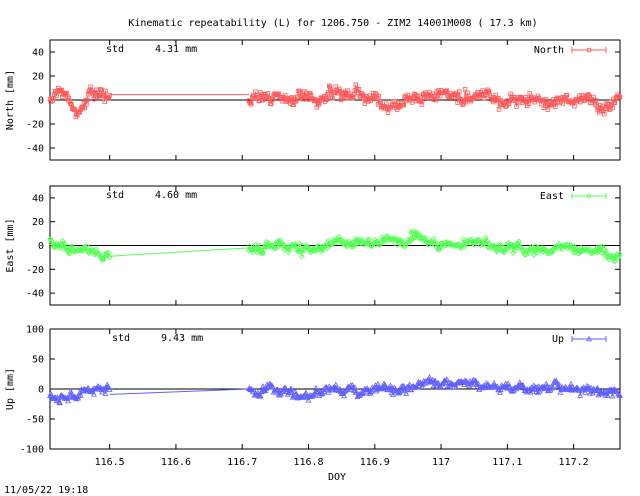 The width and height of the screenshot is (640, 496). Describe the element at coordinates (589, 50) in the screenshot. I see `legend-marker-north` at that location.